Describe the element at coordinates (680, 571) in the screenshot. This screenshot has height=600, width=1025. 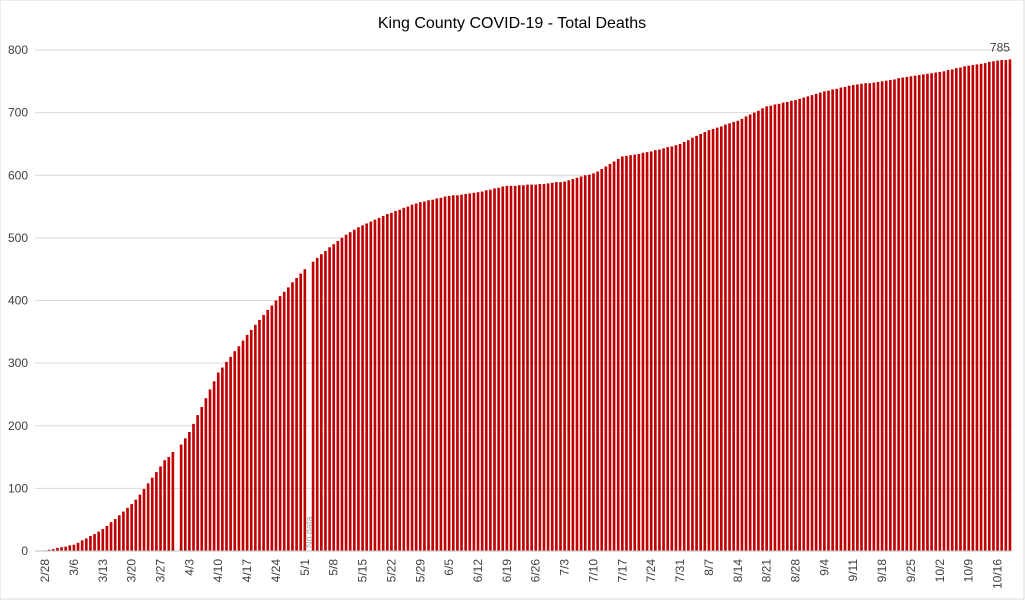
I see `x-tick-label: 7/31` at that location.